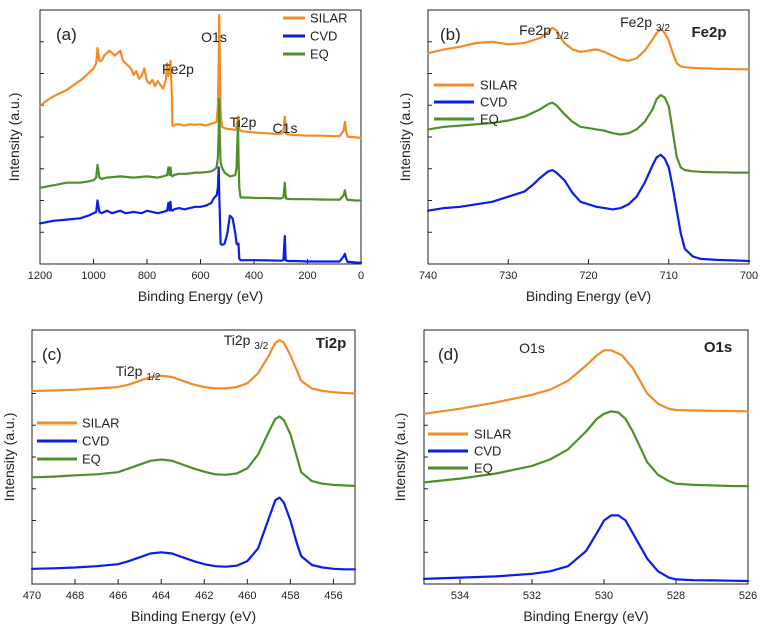  I want to click on panel-c-annotation: Ti2p 3/2, so click(246, 342).